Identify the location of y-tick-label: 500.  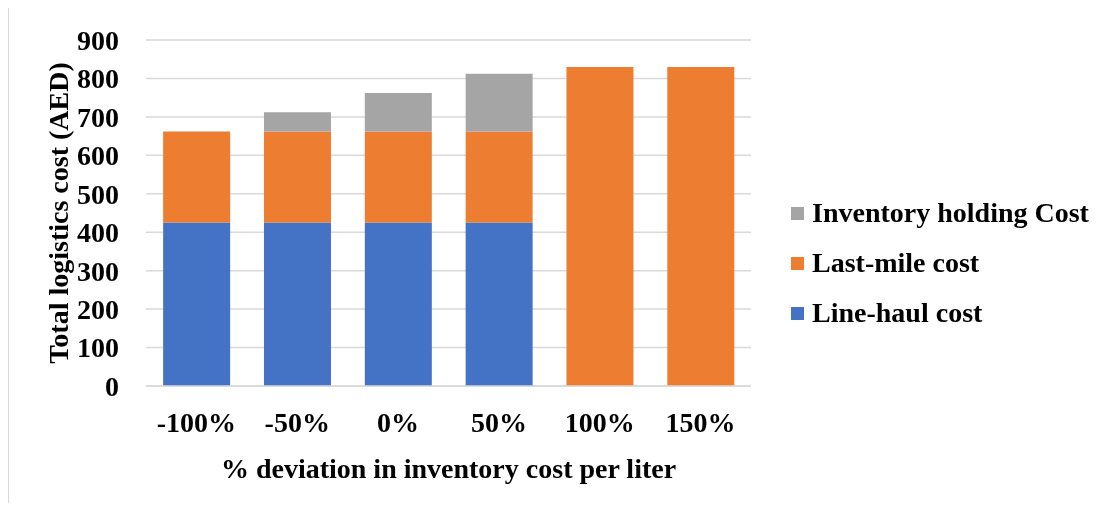
(98, 194).